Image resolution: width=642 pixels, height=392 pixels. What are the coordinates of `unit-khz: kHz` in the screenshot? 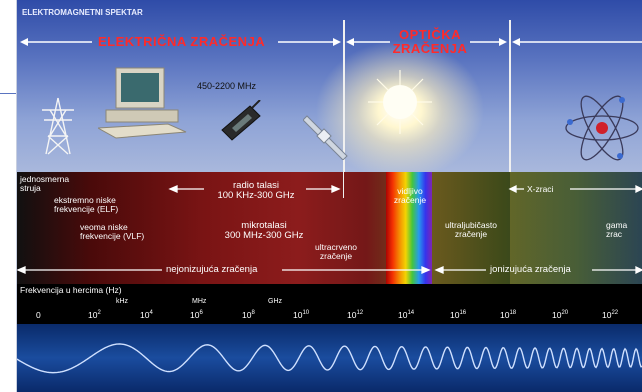 It's located at (122, 301).